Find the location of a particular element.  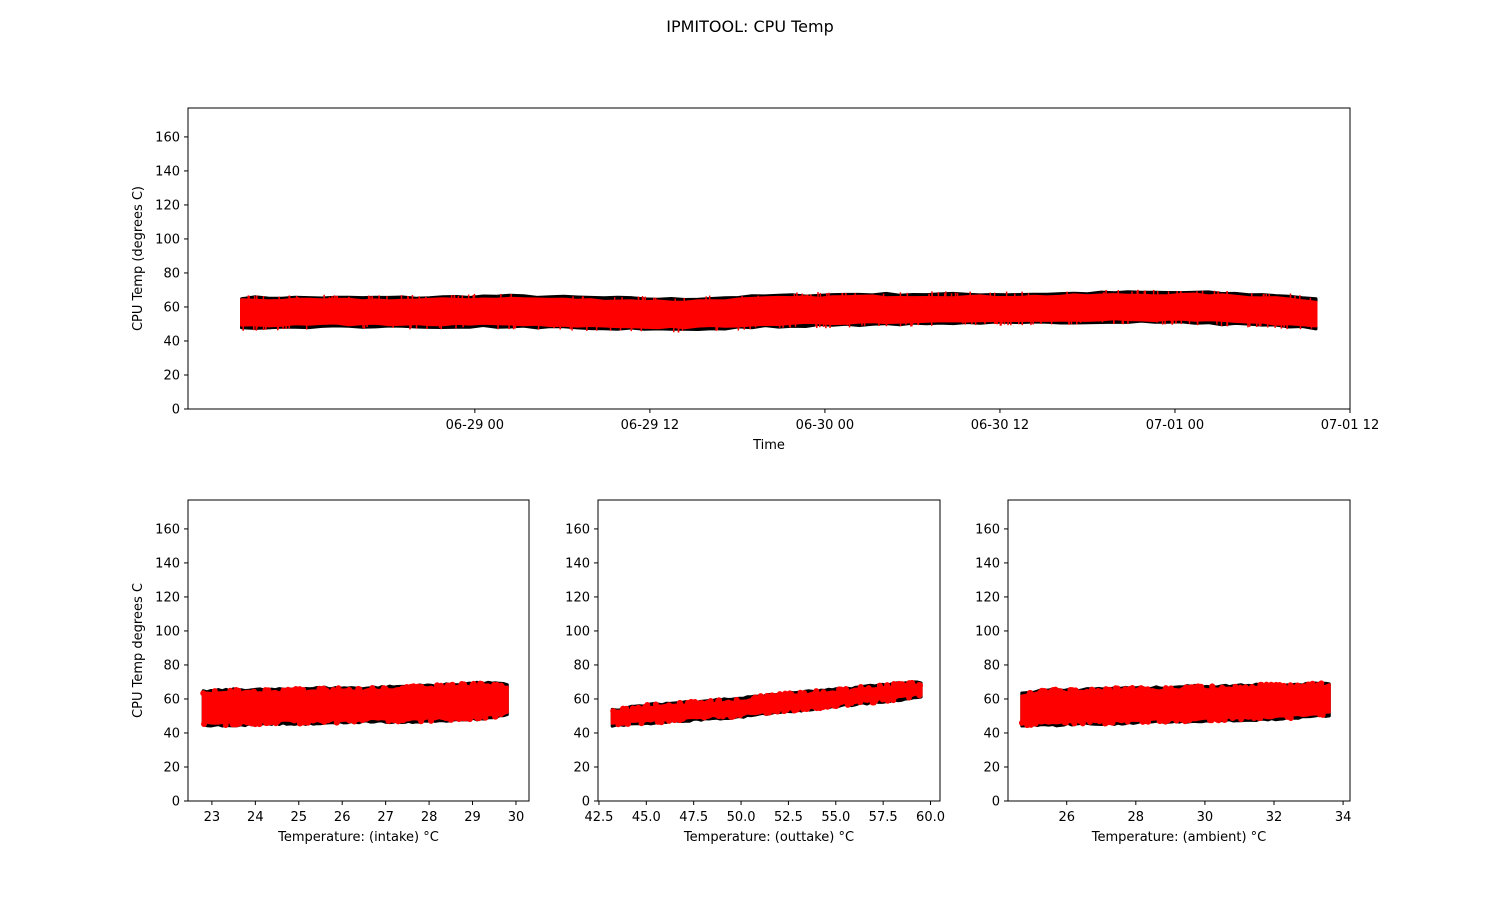

x-tick-label: 52.5 is located at coordinates (788, 817).